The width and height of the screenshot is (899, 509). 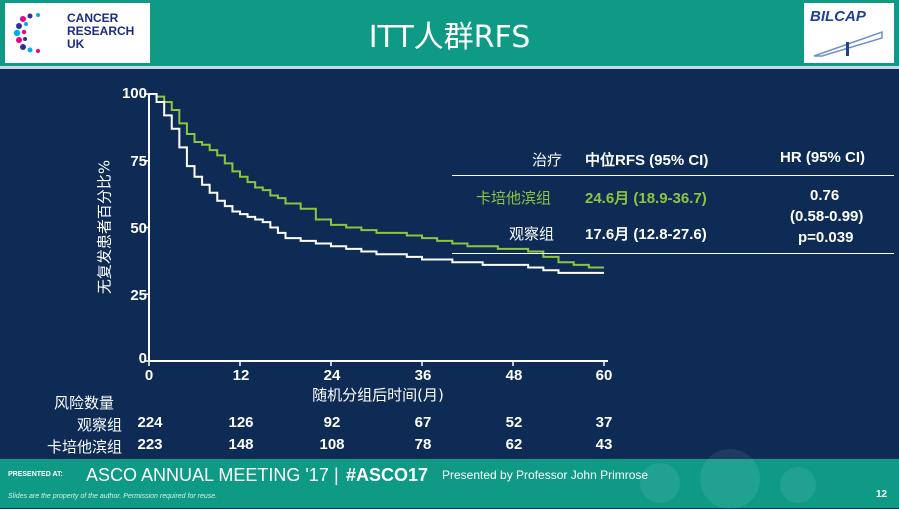 I want to click on logo-line-1: CANCER, so click(x=93, y=18).